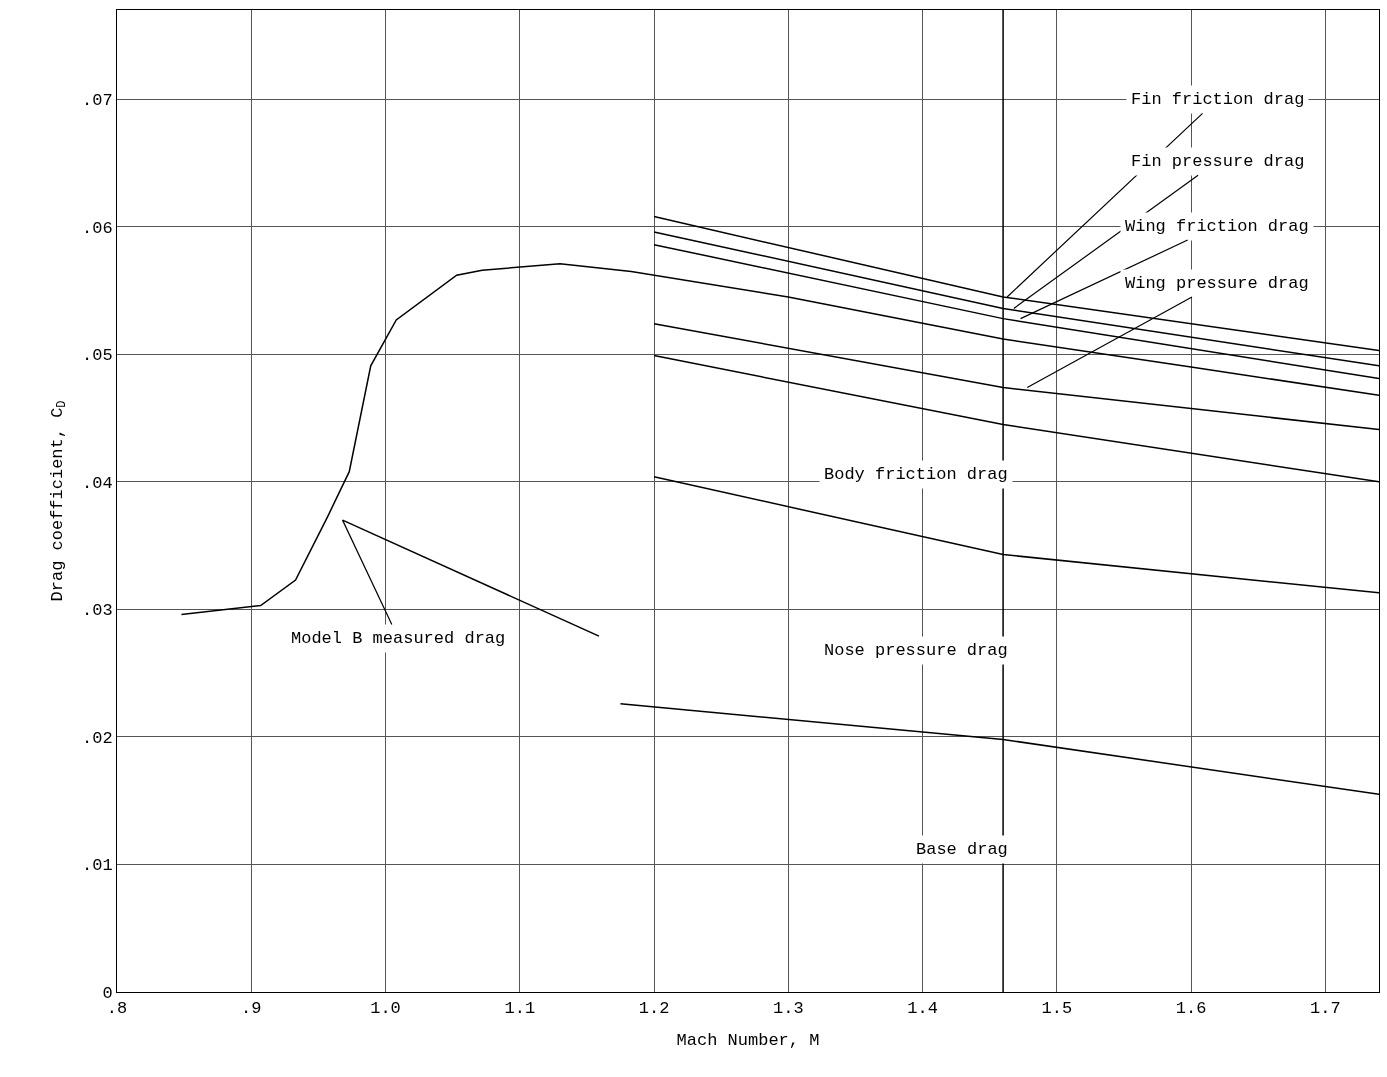  I want to click on annotation: Fin pressure drag, so click(1218, 161).